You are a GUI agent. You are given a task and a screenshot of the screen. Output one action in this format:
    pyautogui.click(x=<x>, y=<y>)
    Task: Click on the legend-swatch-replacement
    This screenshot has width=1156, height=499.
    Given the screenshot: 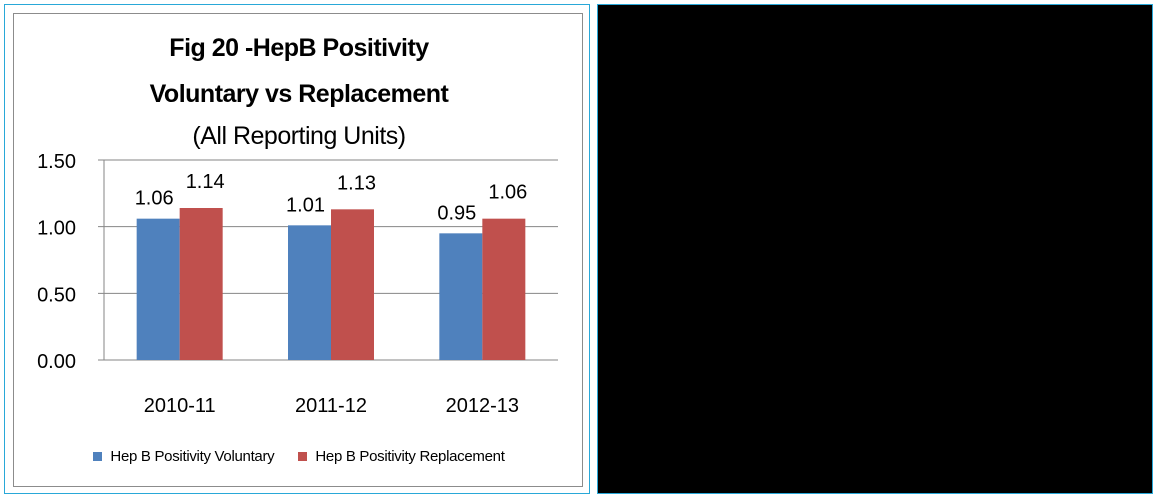 What is the action you would take?
    pyautogui.click(x=303, y=456)
    